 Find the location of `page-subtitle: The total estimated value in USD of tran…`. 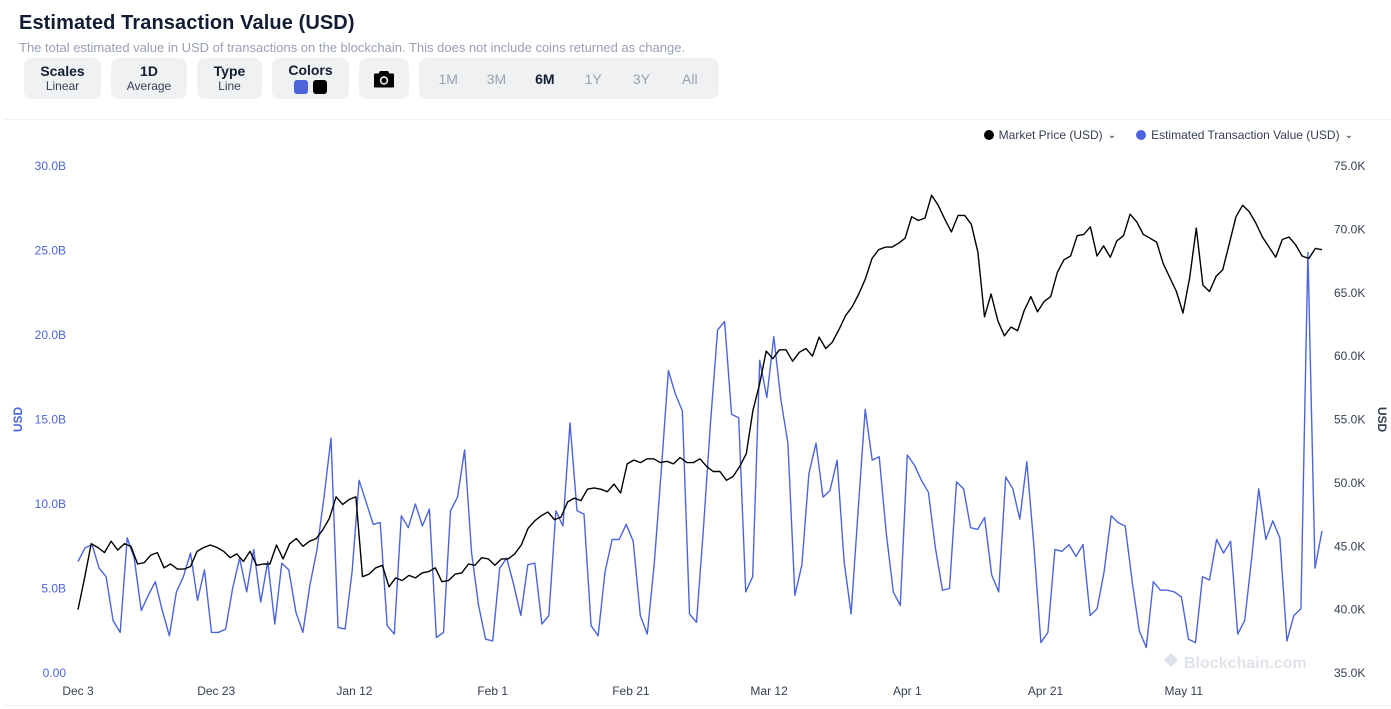

page-subtitle: The total estimated value in USD of tran… is located at coordinates (352, 47).